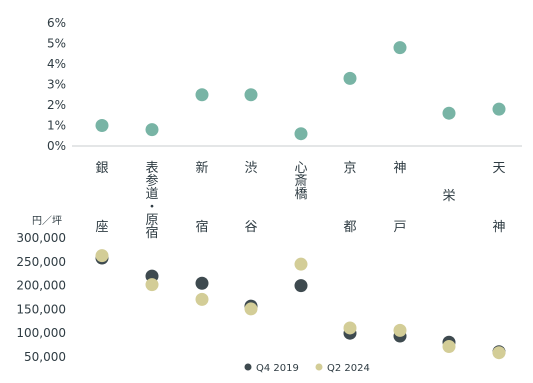 The width and height of the screenshot is (533, 383). Describe the element at coordinates (151, 194) in the screenshot. I see `category-label-char: 道` at that location.